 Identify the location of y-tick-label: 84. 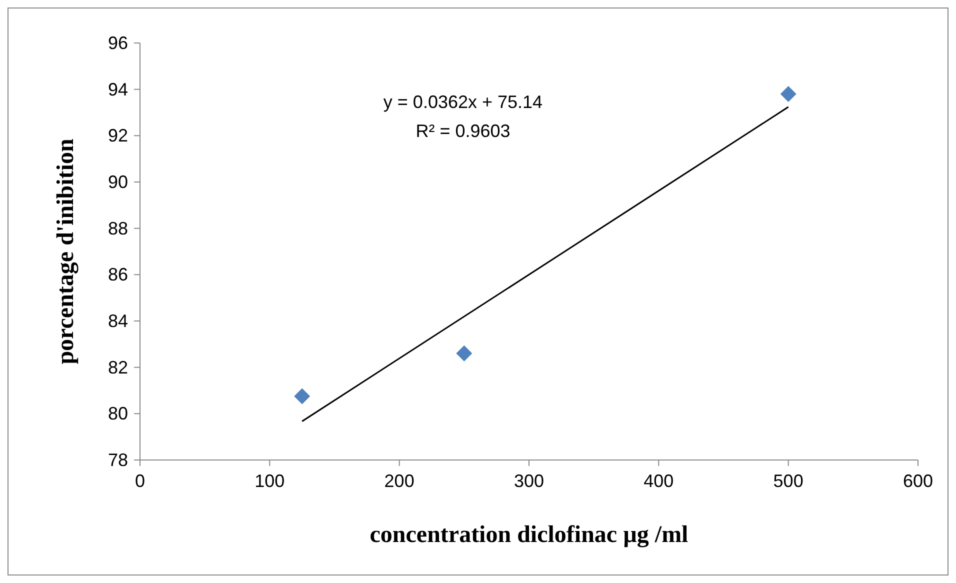
(118, 321).